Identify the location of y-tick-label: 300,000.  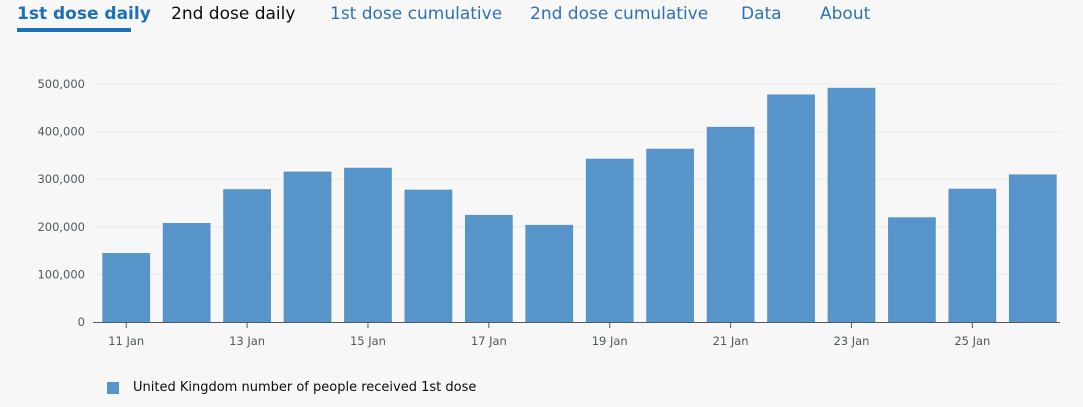
(61, 179).